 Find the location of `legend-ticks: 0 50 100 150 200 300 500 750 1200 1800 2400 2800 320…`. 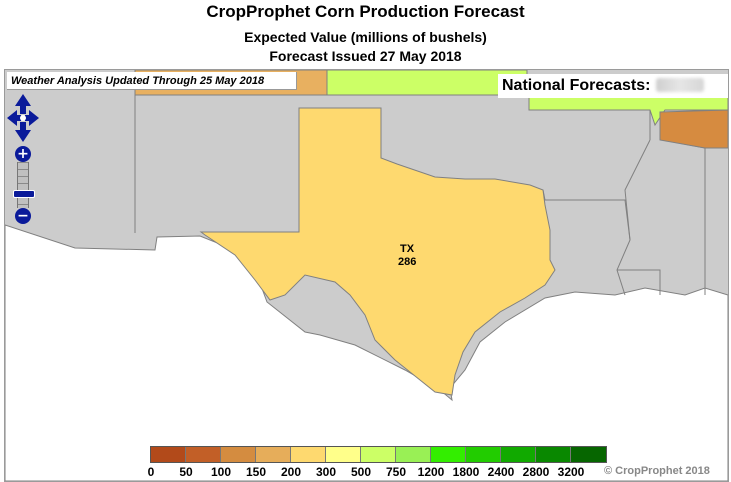

legend-ticks: 0 50 100 150 200 300 500 750 1200 1800 2400 2800 320… is located at coordinates (398, 472).